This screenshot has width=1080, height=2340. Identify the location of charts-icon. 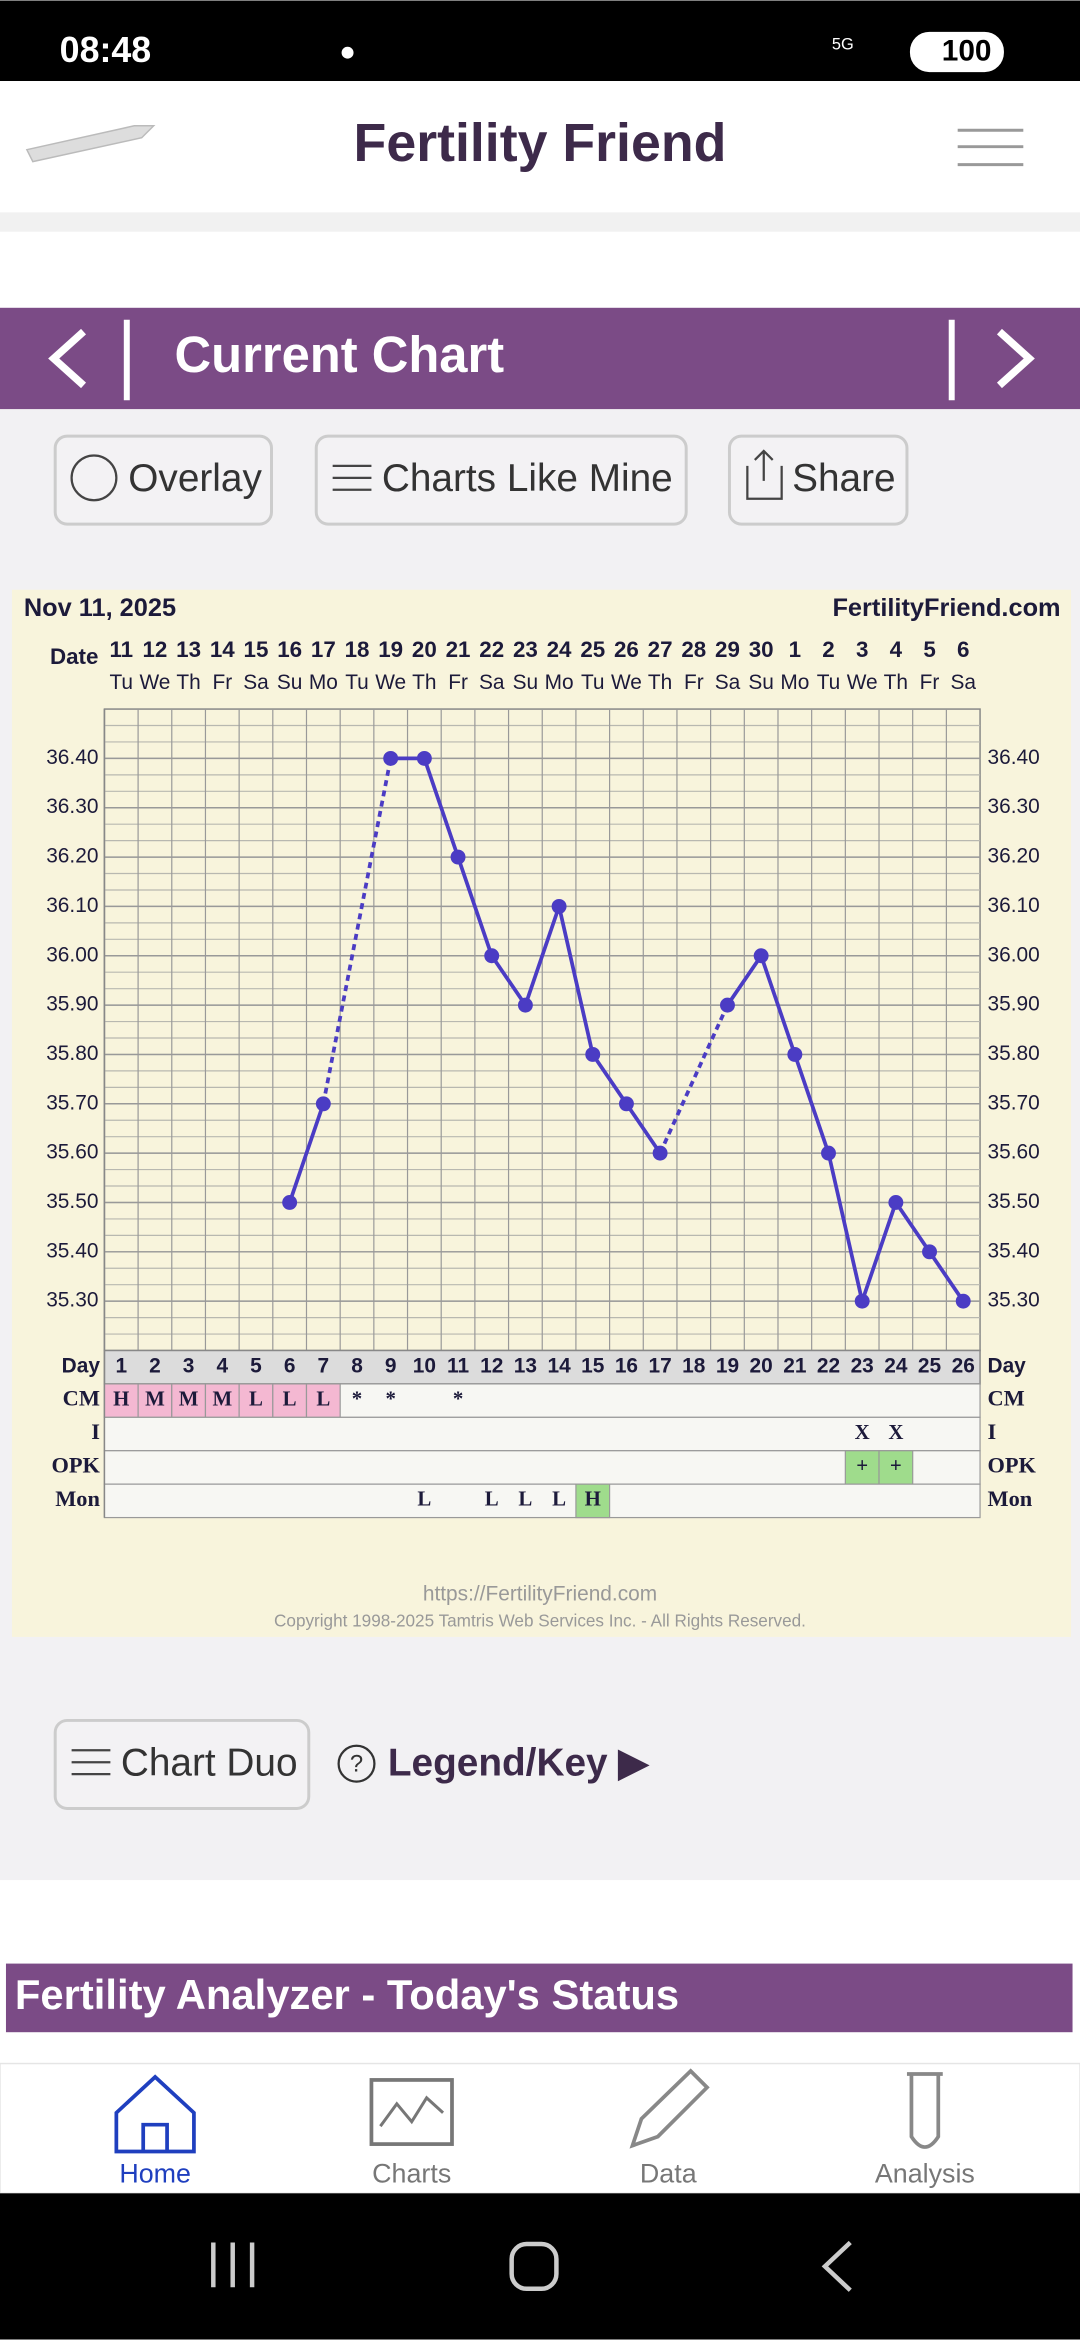
(411, 2112).